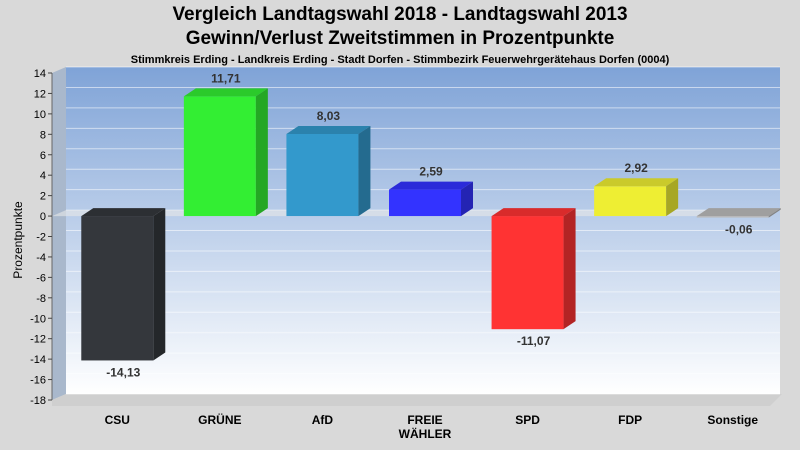 This screenshot has width=800, height=450. Describe the element at coordinates (527, 420) in the screenshot. I see `x-tick-label: SPD` at that location.